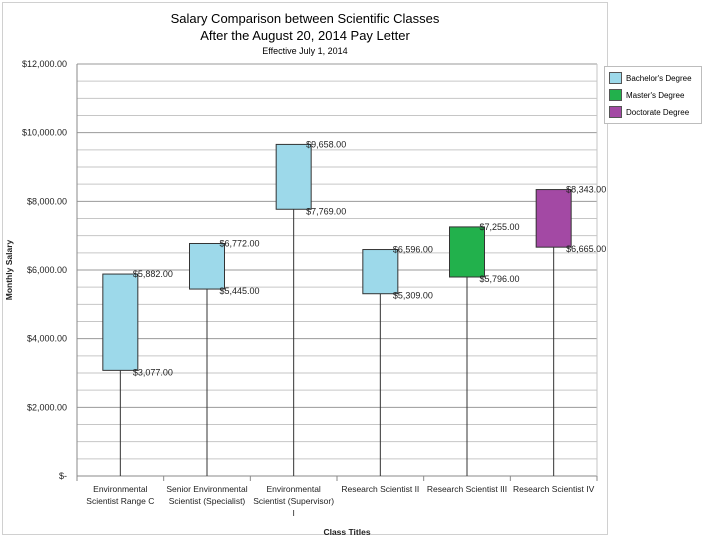 Image resolution: width=720 pixels, height=540 pixels. Describe the element at coordinates (500, 227) in the screenshot. I see `high-value-label: $7,255.00` at that location.